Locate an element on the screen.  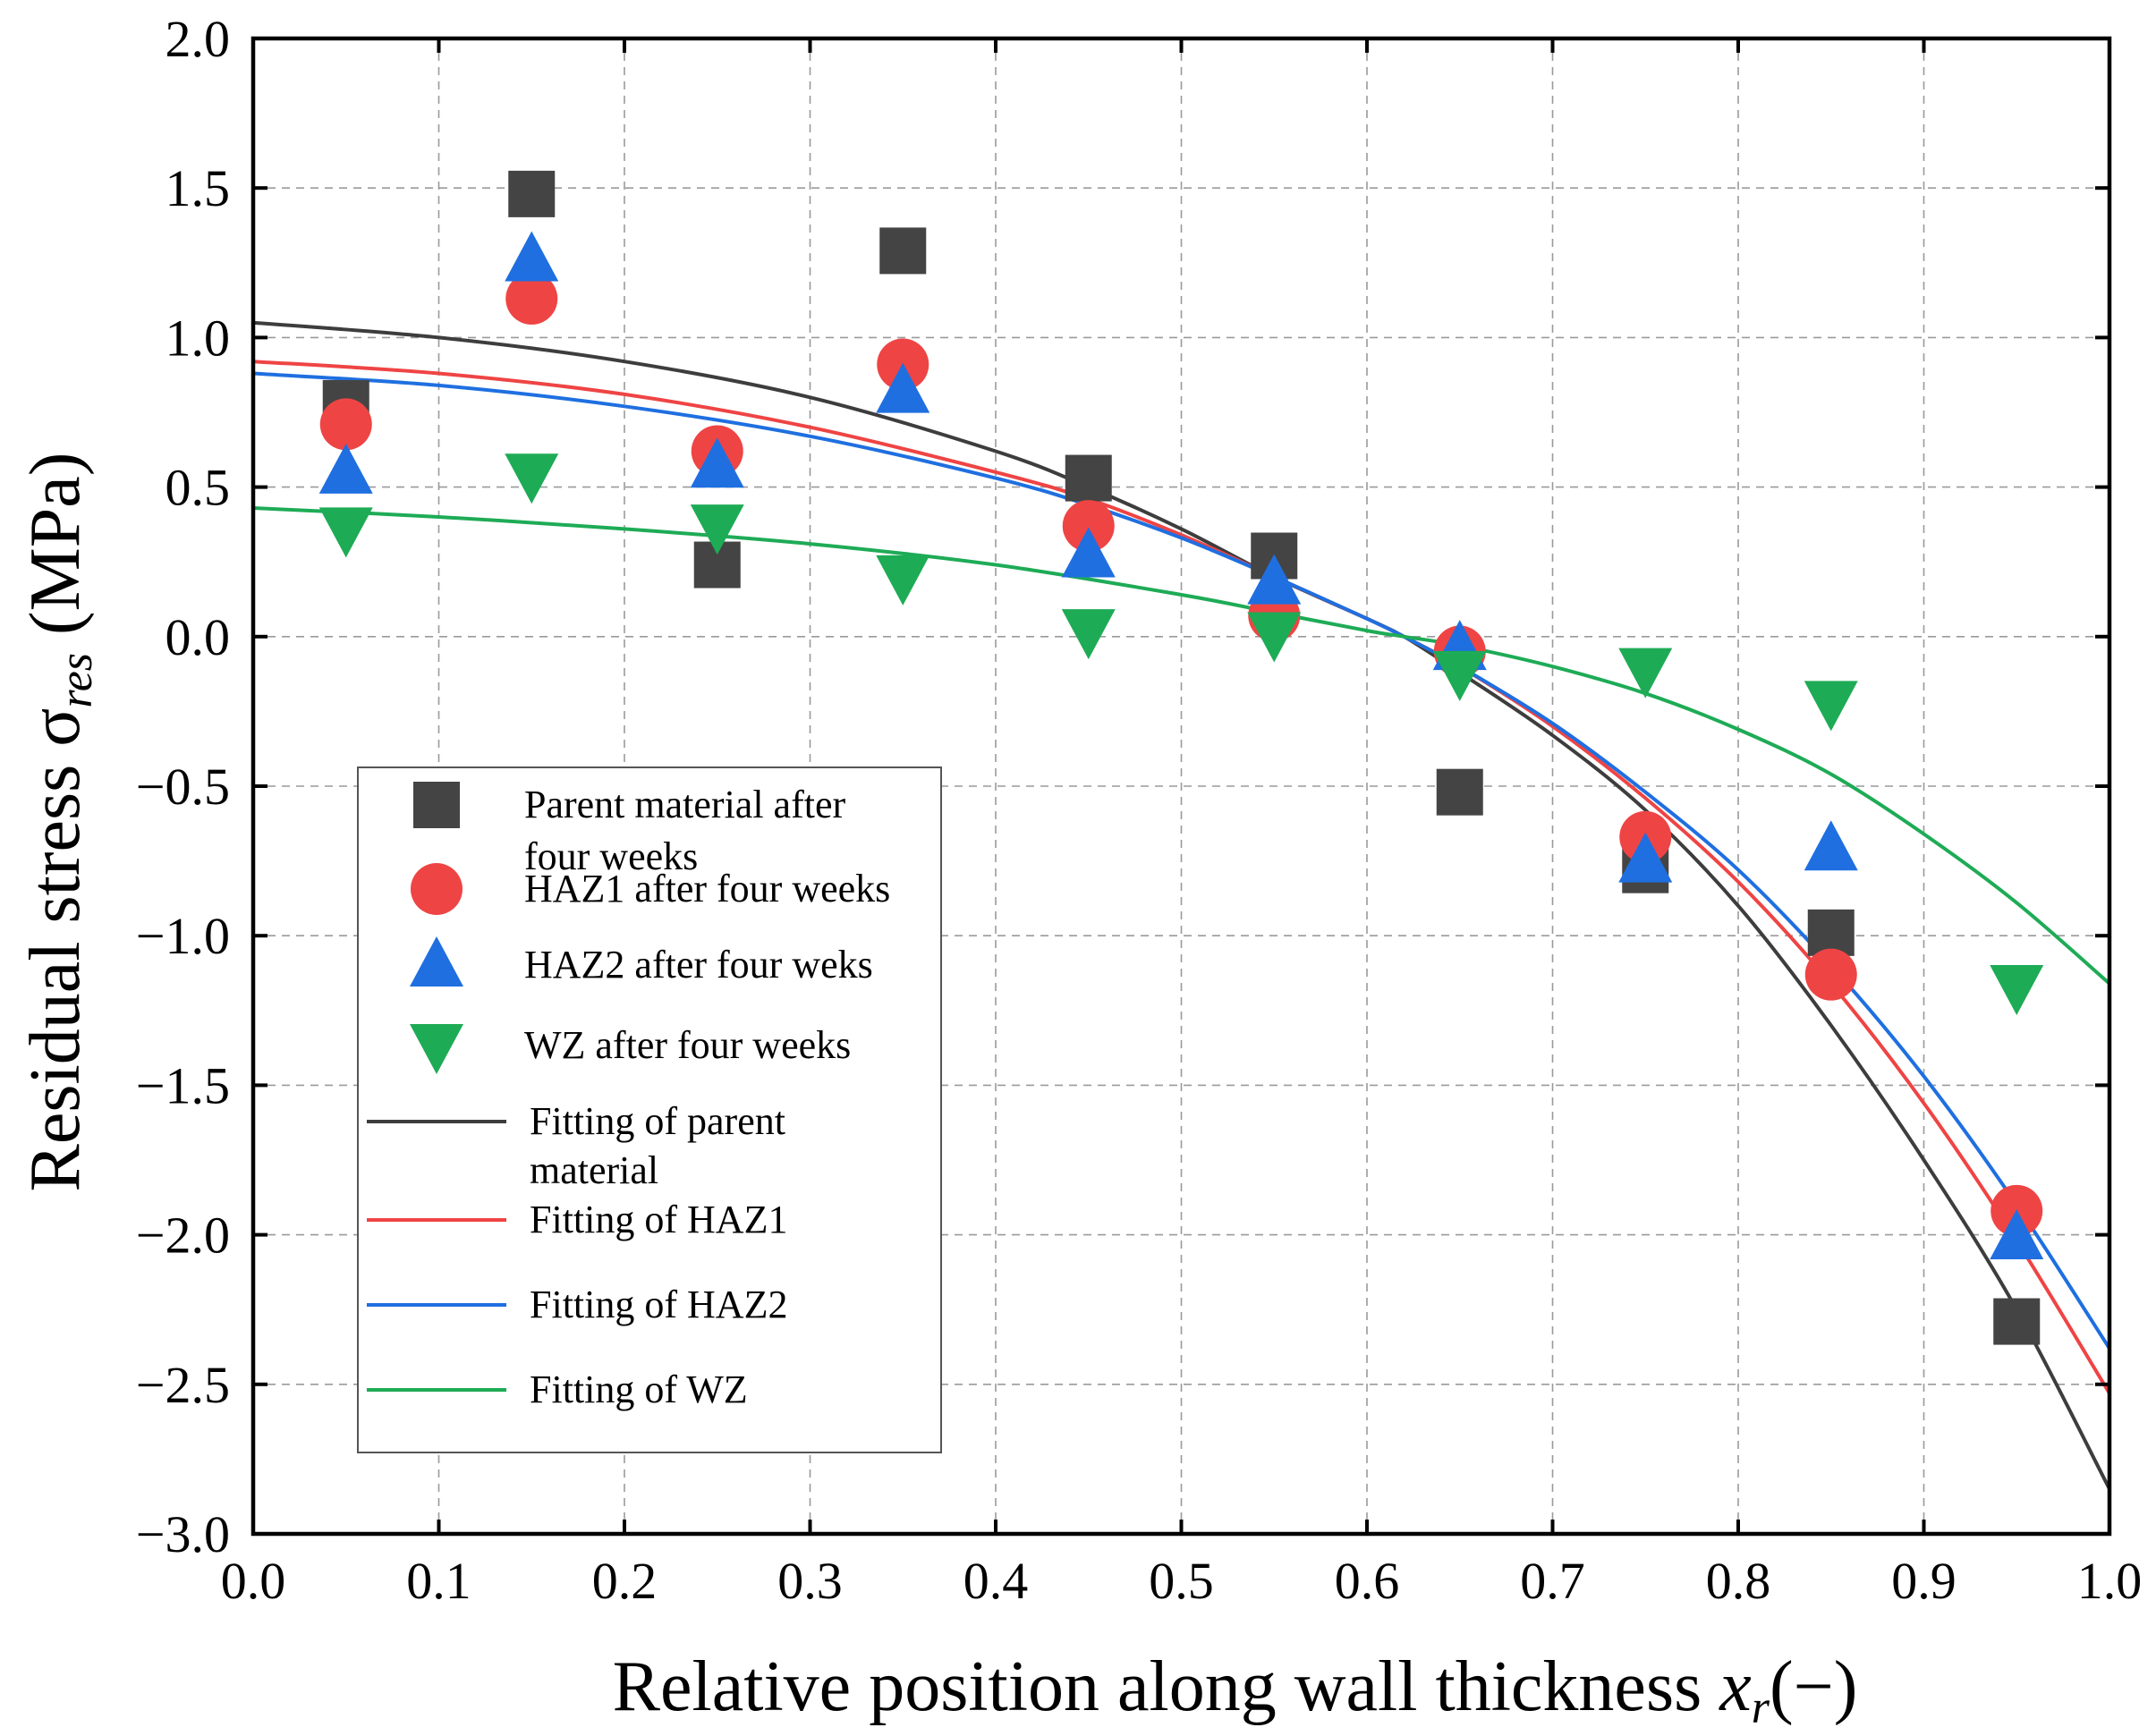
y-tick-label: 0.5 is located at coordinates (199, 488).